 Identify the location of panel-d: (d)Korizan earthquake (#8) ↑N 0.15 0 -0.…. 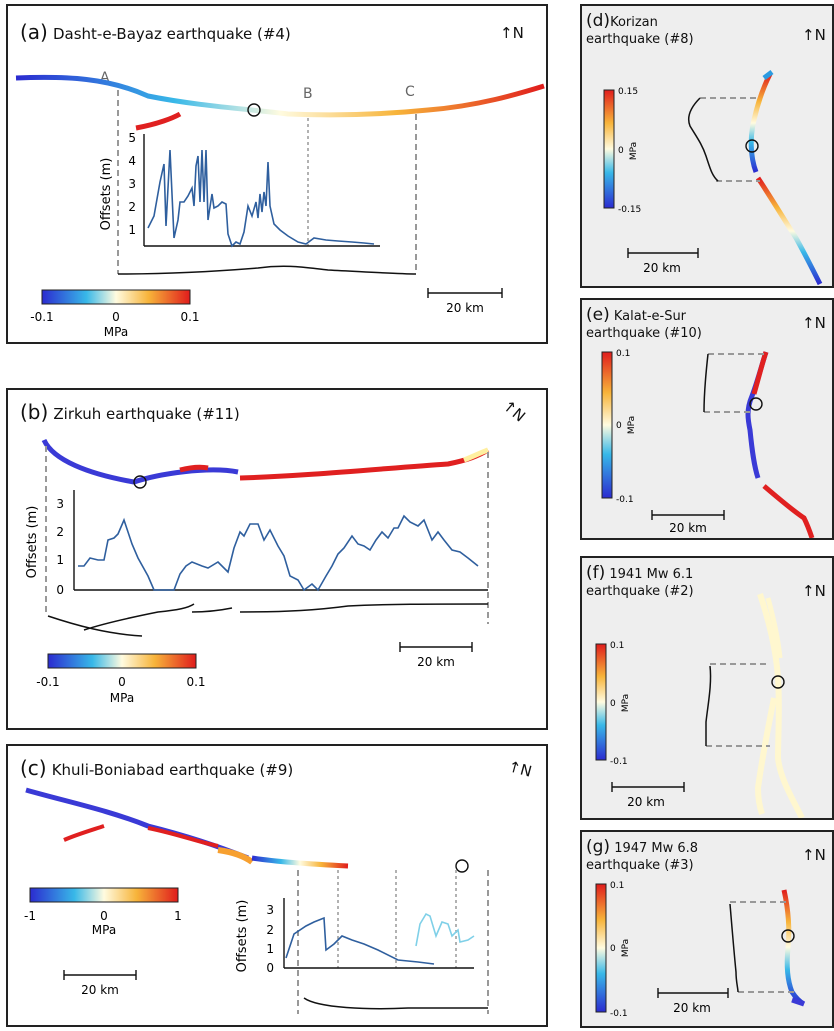
(707, 146).